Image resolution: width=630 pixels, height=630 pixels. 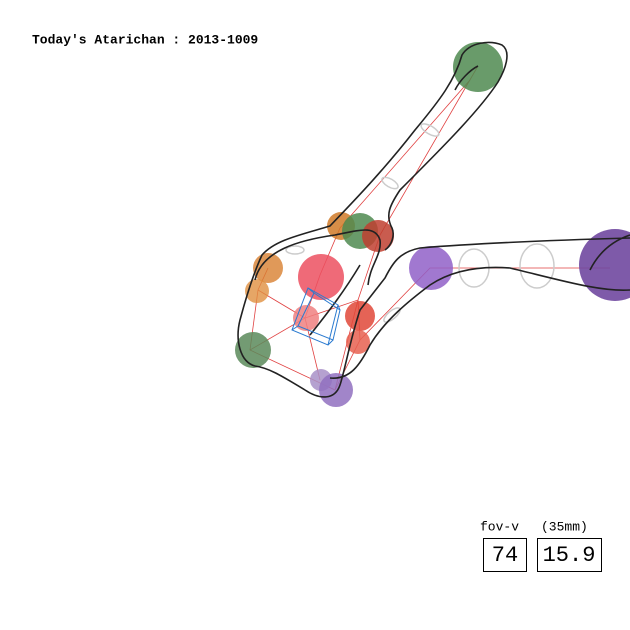 What do you see at coordinates (499, 526) in the screenshot?
I see `fov-label: fov-v` at bounding box center [499, 526].